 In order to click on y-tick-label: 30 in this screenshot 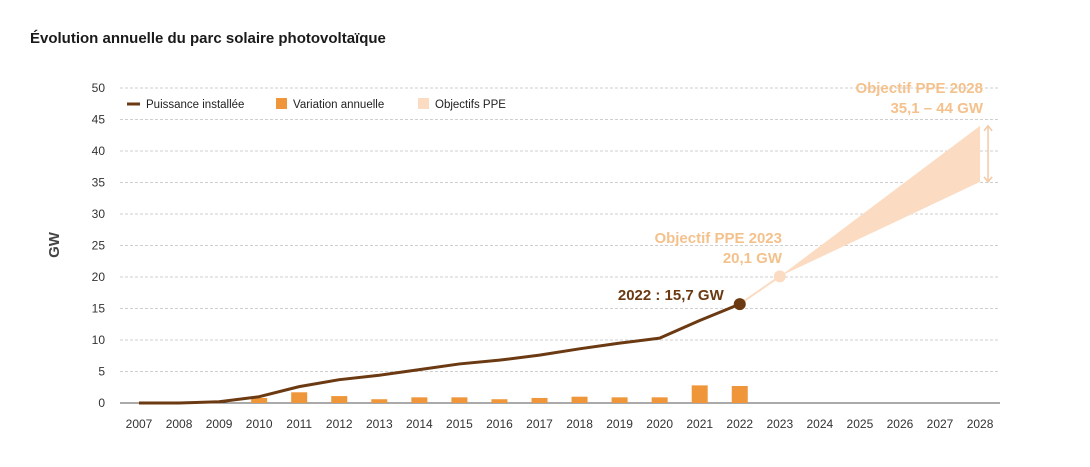, I will do `click(99, 214)`.